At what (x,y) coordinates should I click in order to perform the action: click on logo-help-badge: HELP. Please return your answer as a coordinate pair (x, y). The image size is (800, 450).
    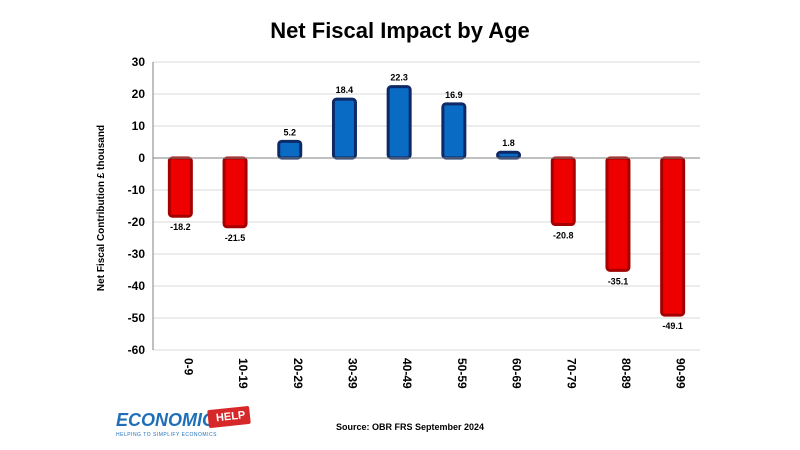
    Looking at the image, I should click on (229, 417).